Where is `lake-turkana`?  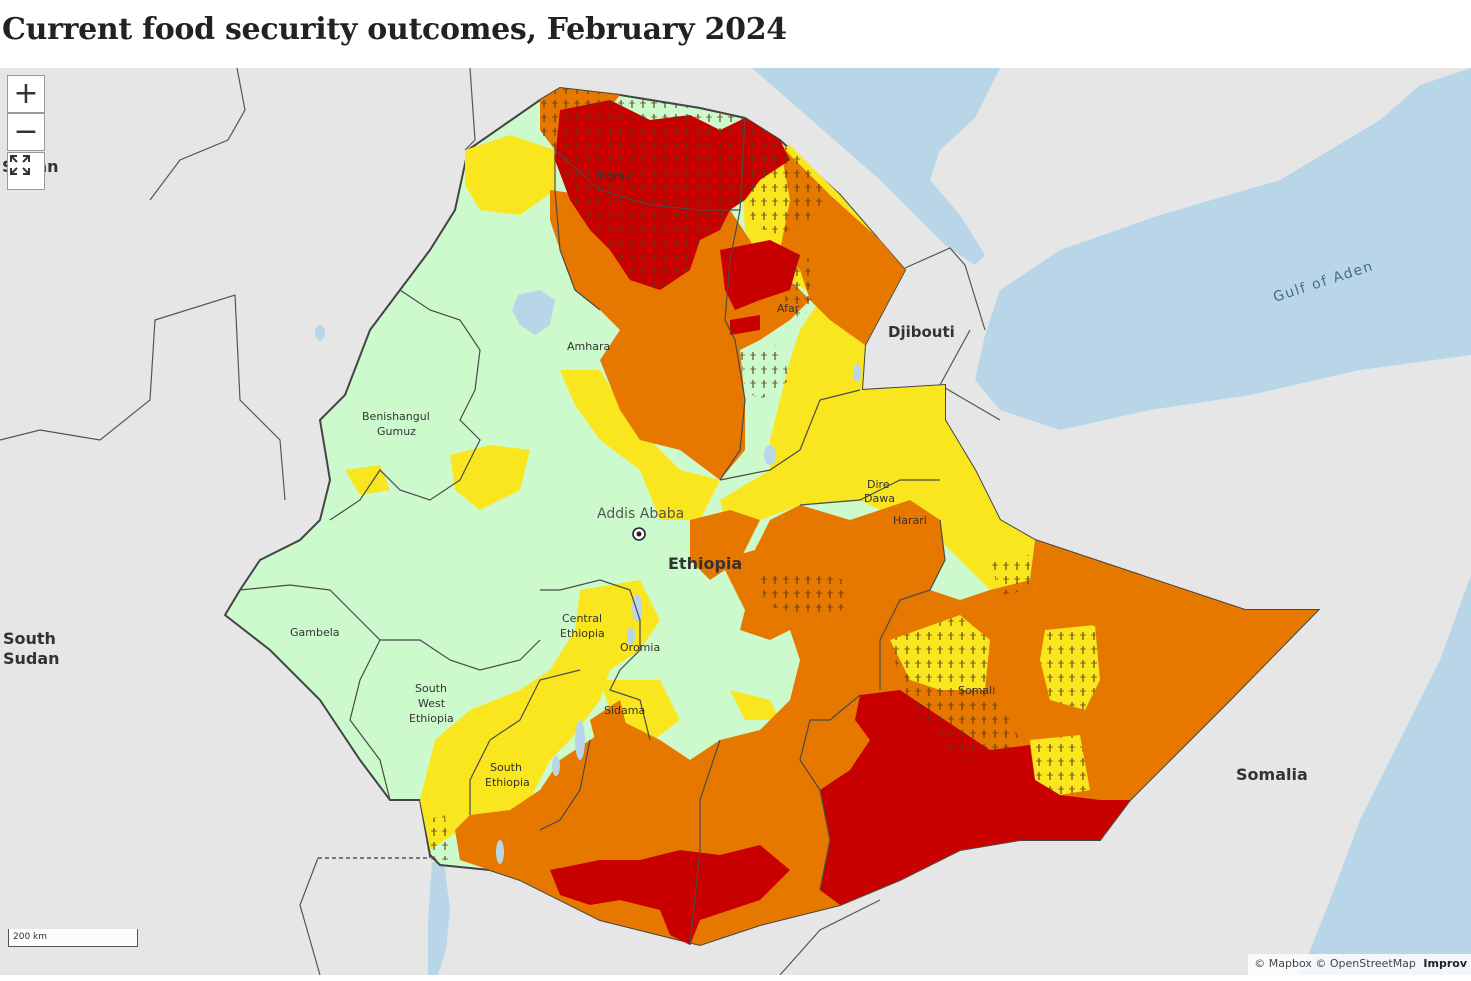
lake-turkana is located at coordinates (439, 918).